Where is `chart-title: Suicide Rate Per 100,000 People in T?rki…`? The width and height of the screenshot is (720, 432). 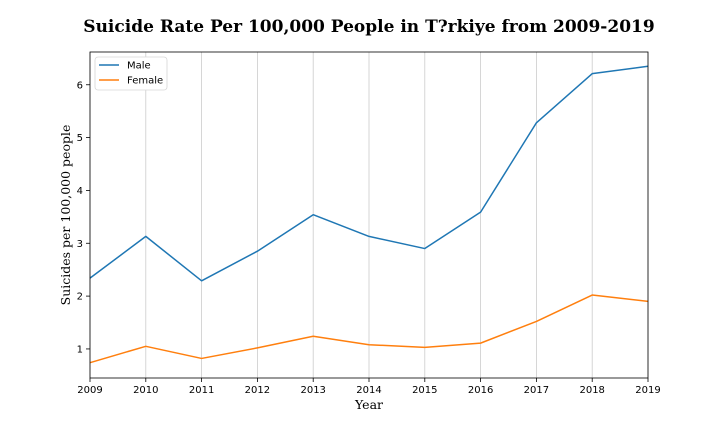
chart-title: Suicide Rate Per 100,000 People in T?rki… is located at coordinates (368, 27).